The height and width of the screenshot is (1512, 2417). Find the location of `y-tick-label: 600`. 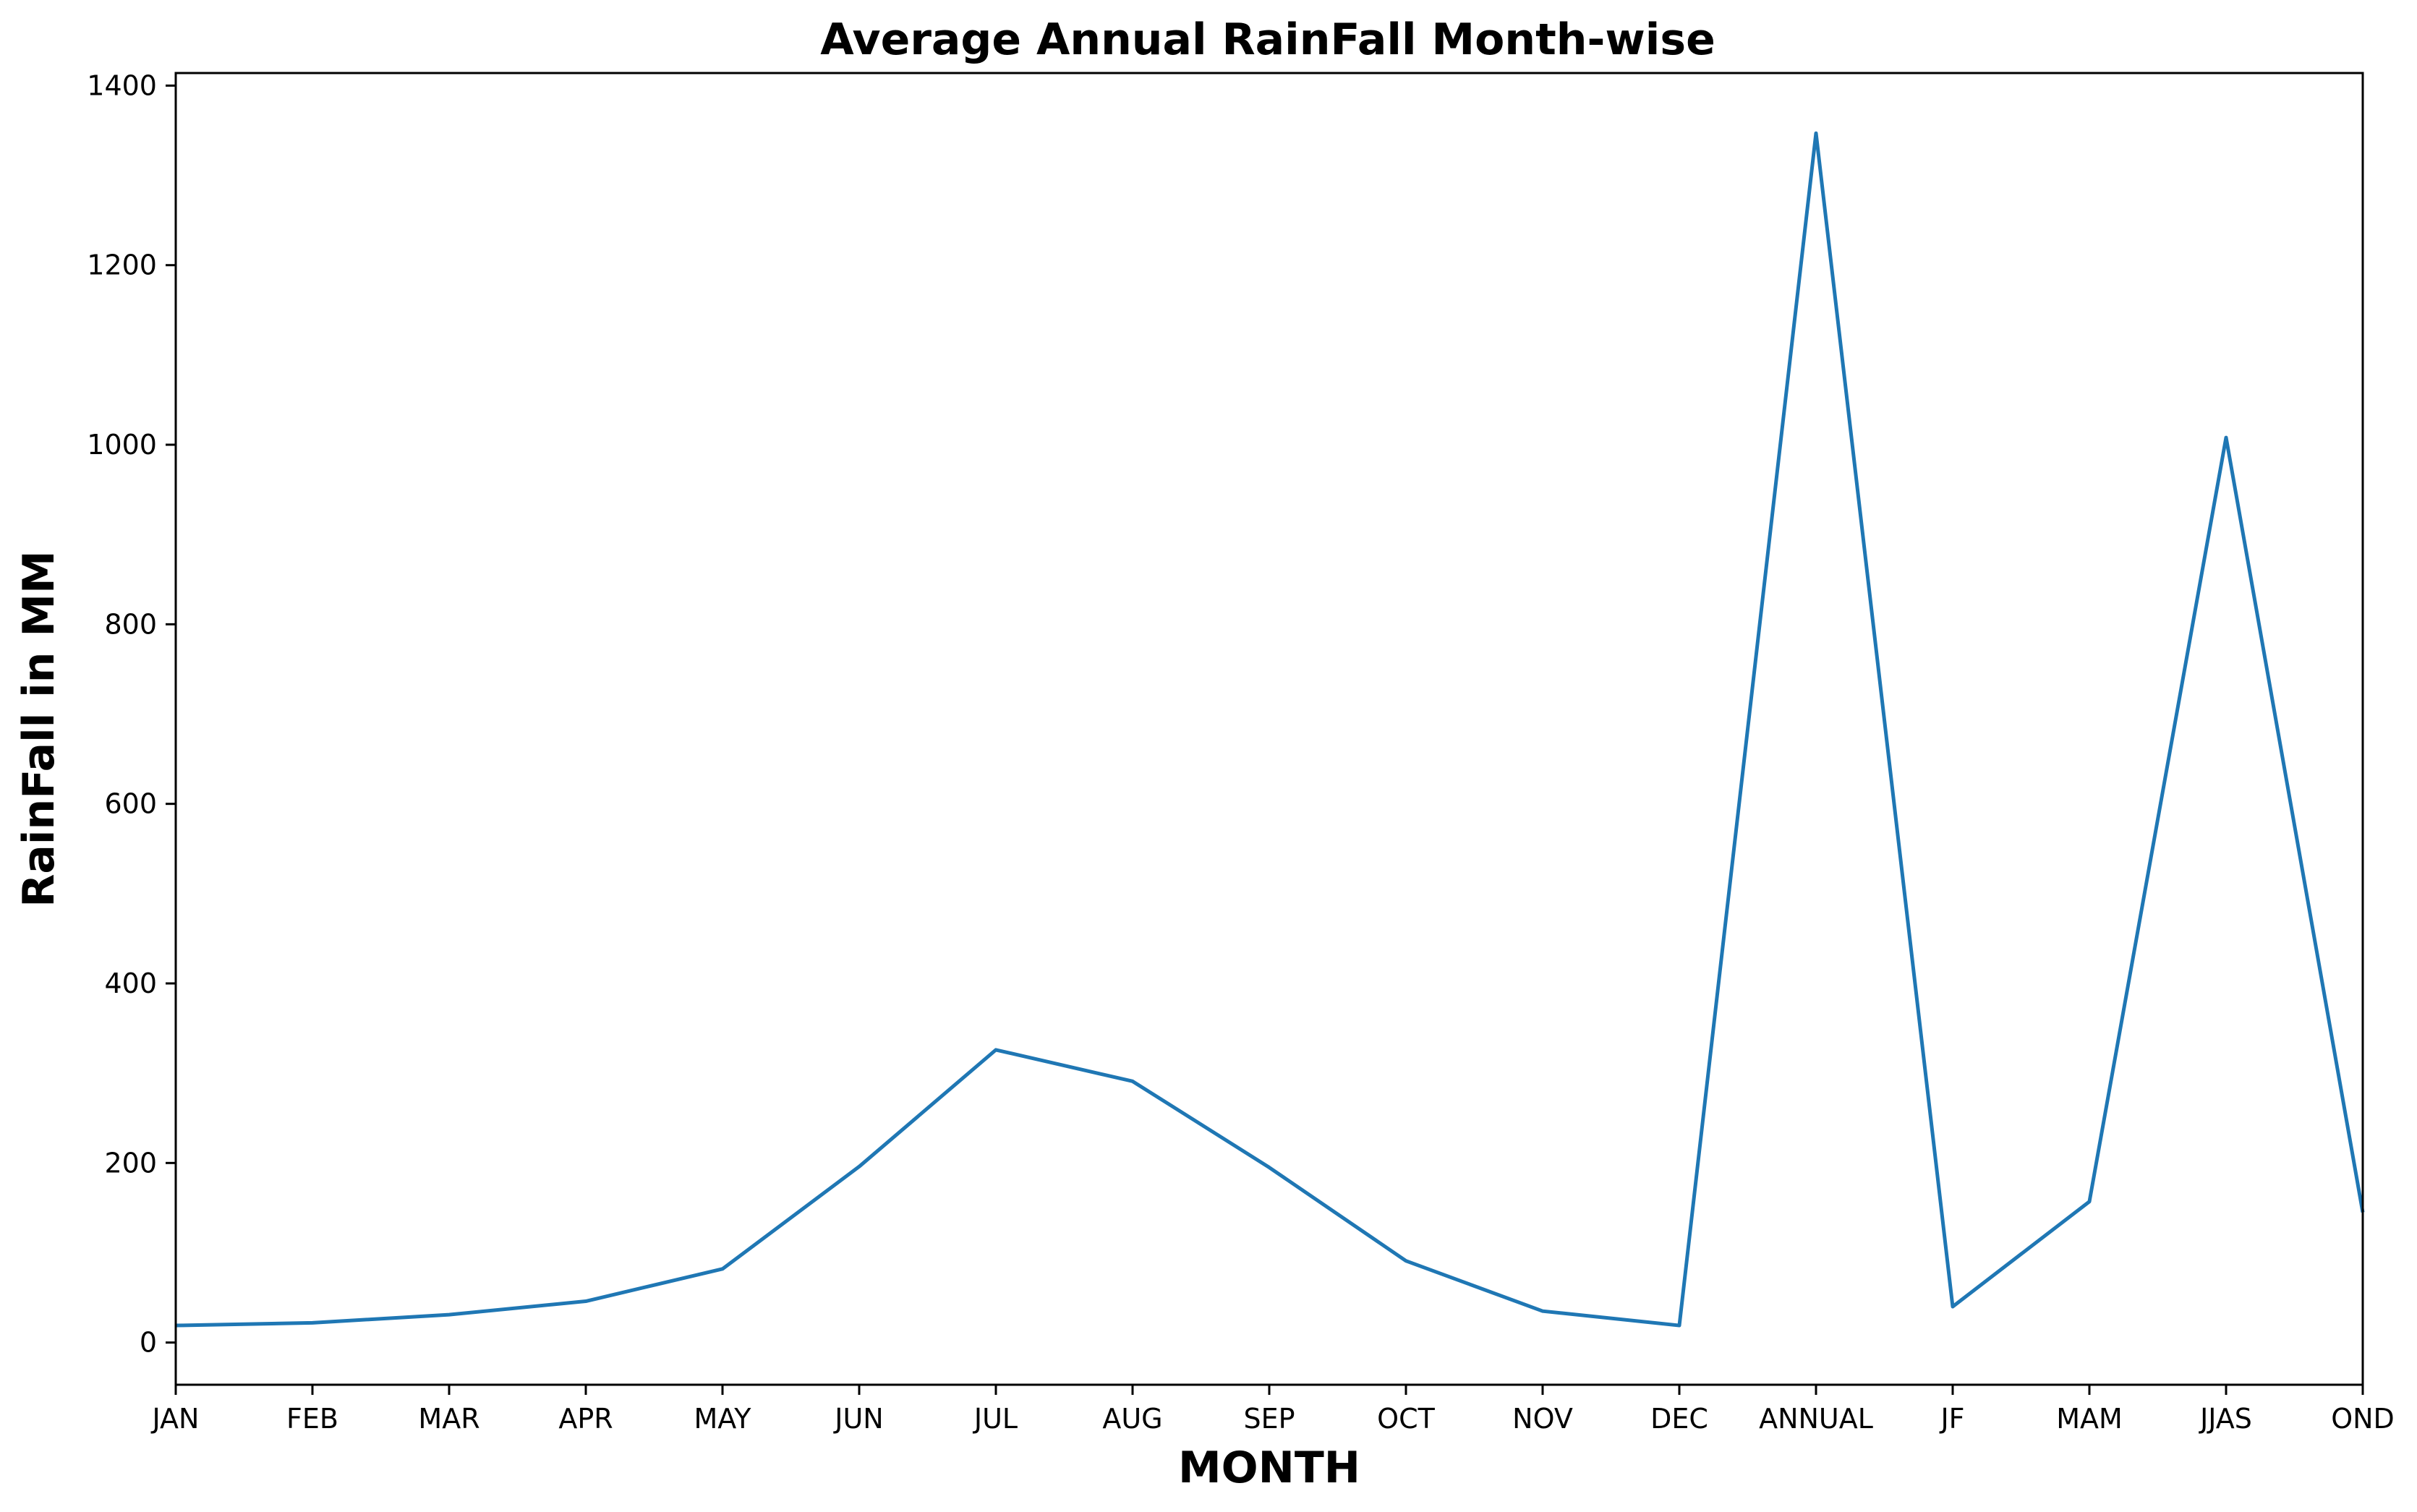

y-tick-label: 600 is located at coordinates (130, 804).